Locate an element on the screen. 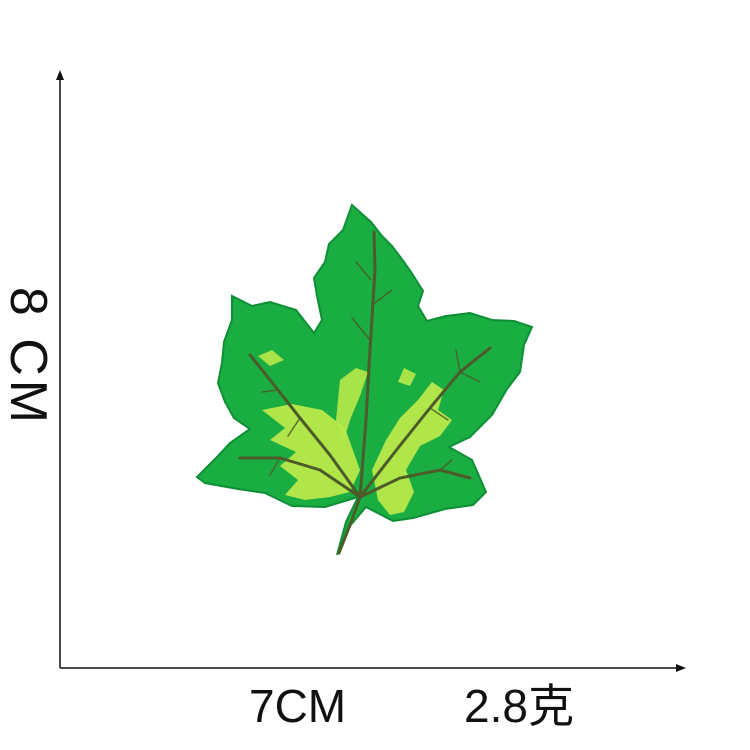 This screenshot has height=750, width=750. height-label: 8 CM is located at coordinates (28, 357).